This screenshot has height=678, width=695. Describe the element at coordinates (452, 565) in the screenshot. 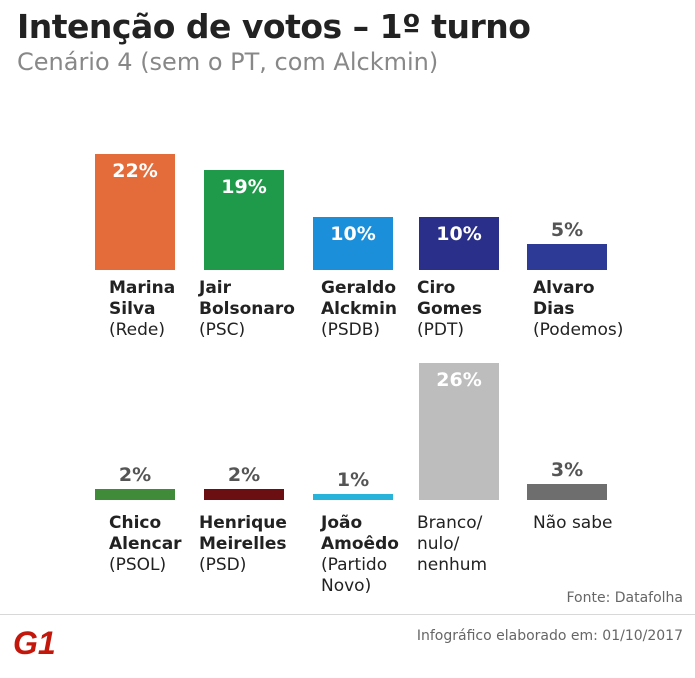

I see `bar-category-party: nenhum` at that location.